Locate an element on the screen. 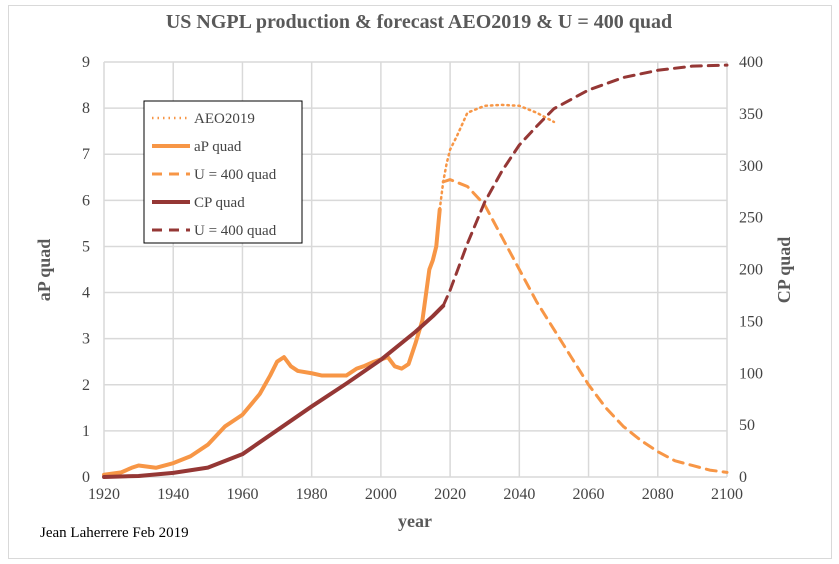 This screenshot has height=564, width=839. y-tick-label: 1 is located at coordinates (86, 431).